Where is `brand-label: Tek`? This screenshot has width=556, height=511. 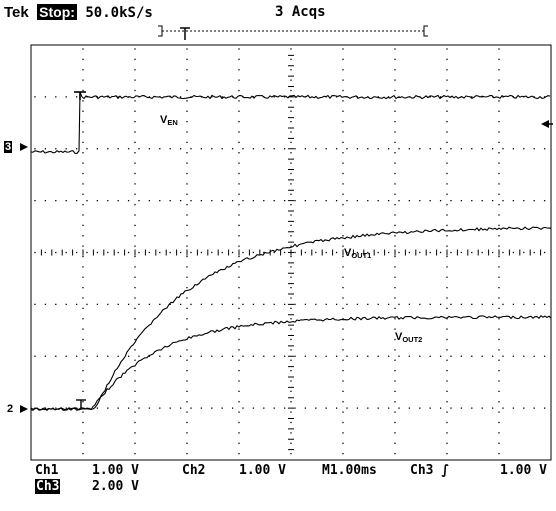 brand-label: Tek is located at coordinates (16, 12).